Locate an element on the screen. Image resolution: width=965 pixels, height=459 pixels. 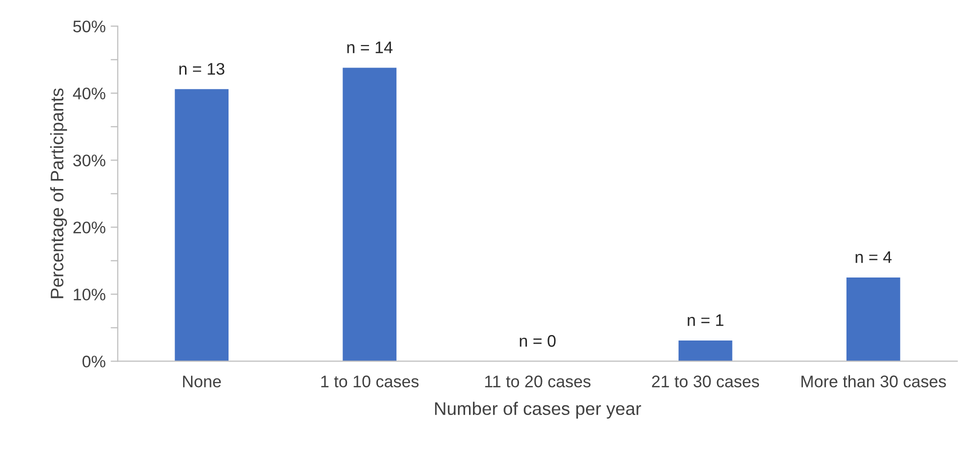
y-tick-label: 10% is located at coordinates (90, 294).